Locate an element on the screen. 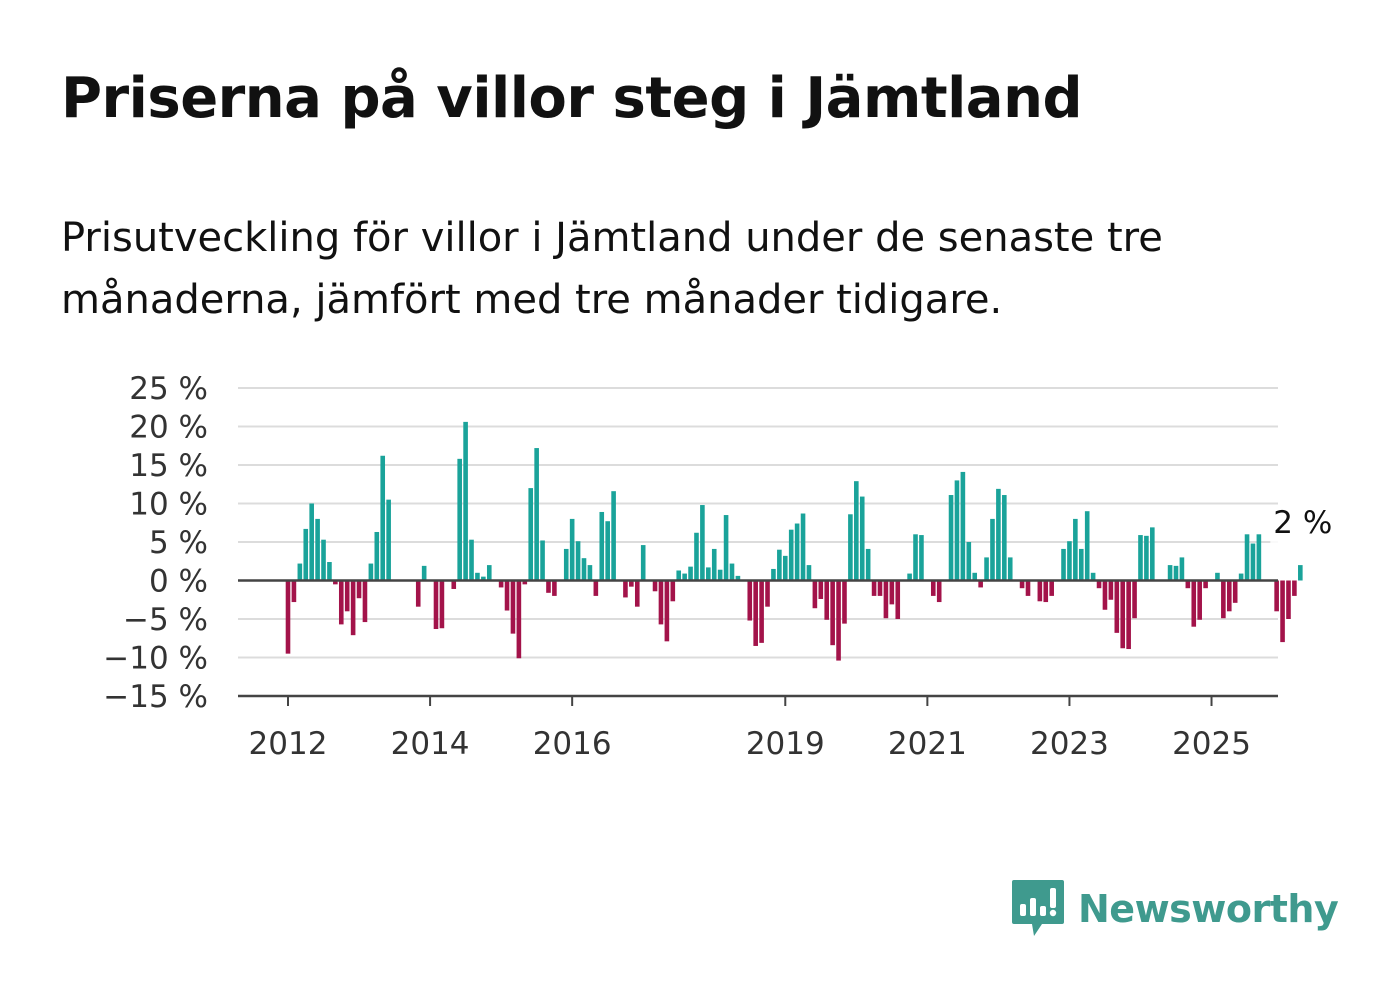 The width and height of the screenshot is (1382, 999). y-tick-label: 10 % is located at coordinates (168, 505).